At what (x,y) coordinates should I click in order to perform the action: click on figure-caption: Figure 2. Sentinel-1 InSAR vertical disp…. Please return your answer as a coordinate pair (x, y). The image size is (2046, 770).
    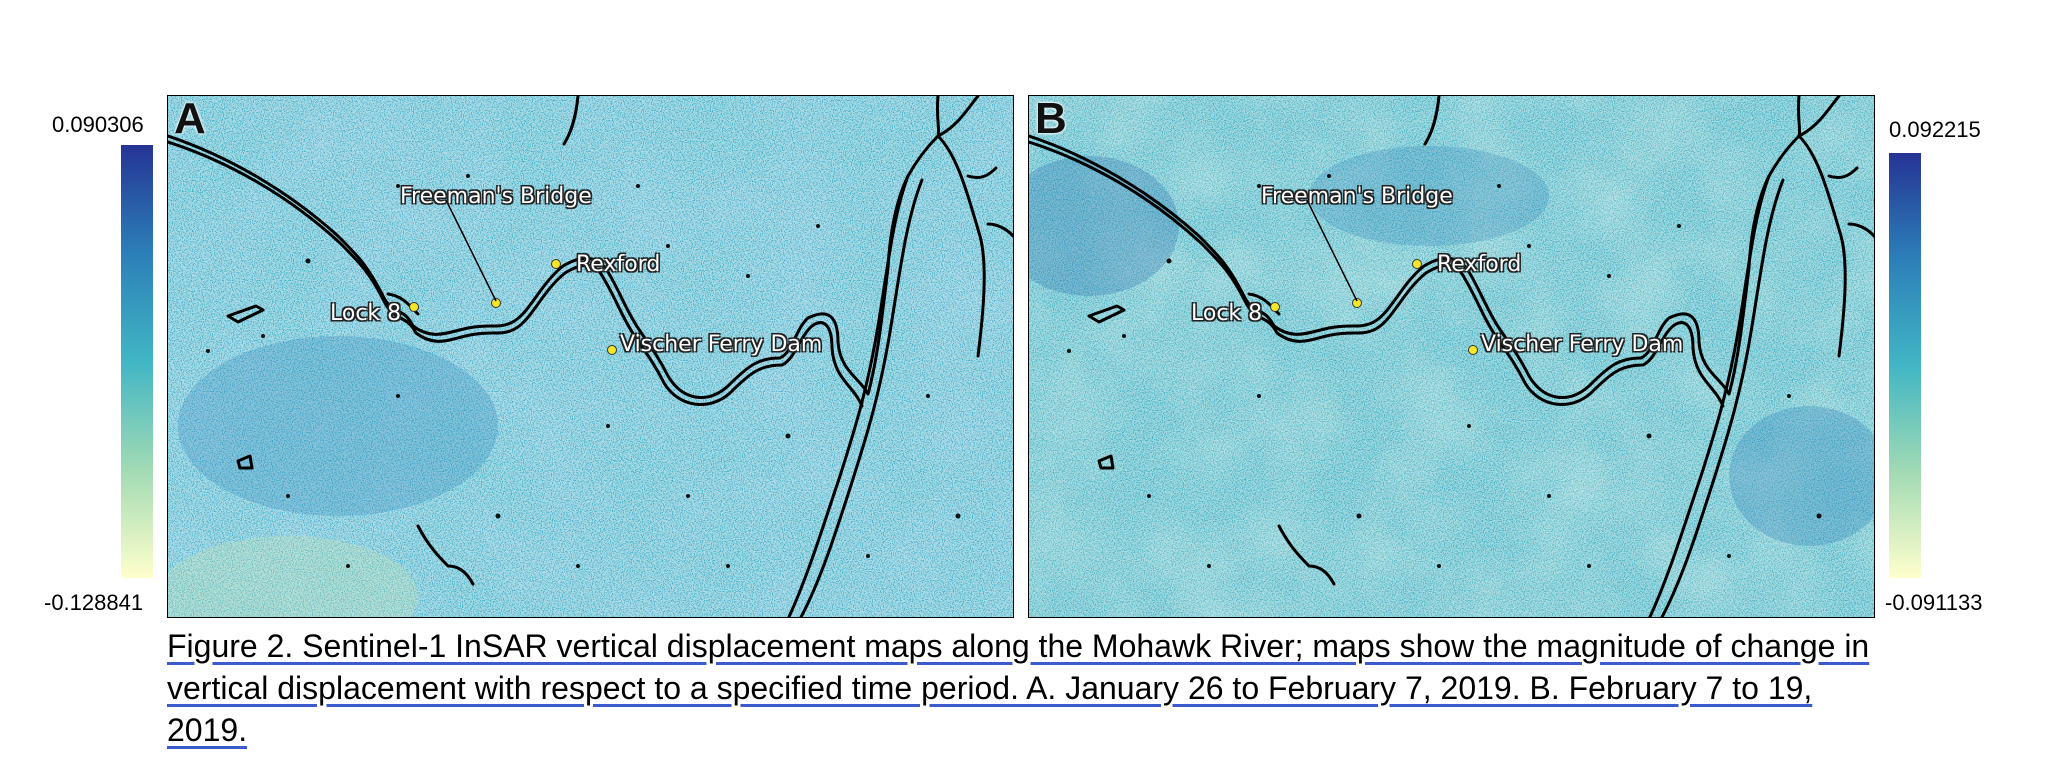
    Looking at the image, I should click on (1018, 688).